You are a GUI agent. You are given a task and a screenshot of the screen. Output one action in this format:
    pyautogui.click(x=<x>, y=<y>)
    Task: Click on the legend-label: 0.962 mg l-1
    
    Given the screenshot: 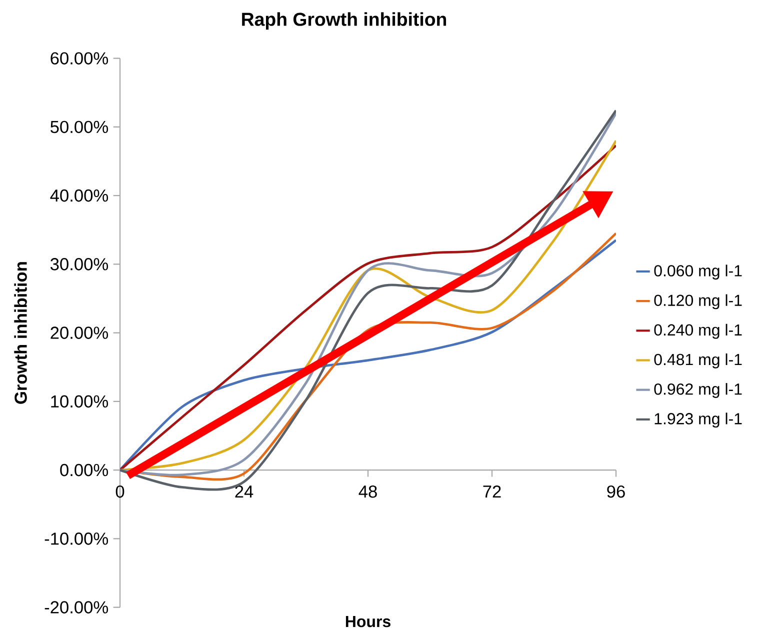 What is the action you would take?
    pyautogui.click(x=698, y=390)
    